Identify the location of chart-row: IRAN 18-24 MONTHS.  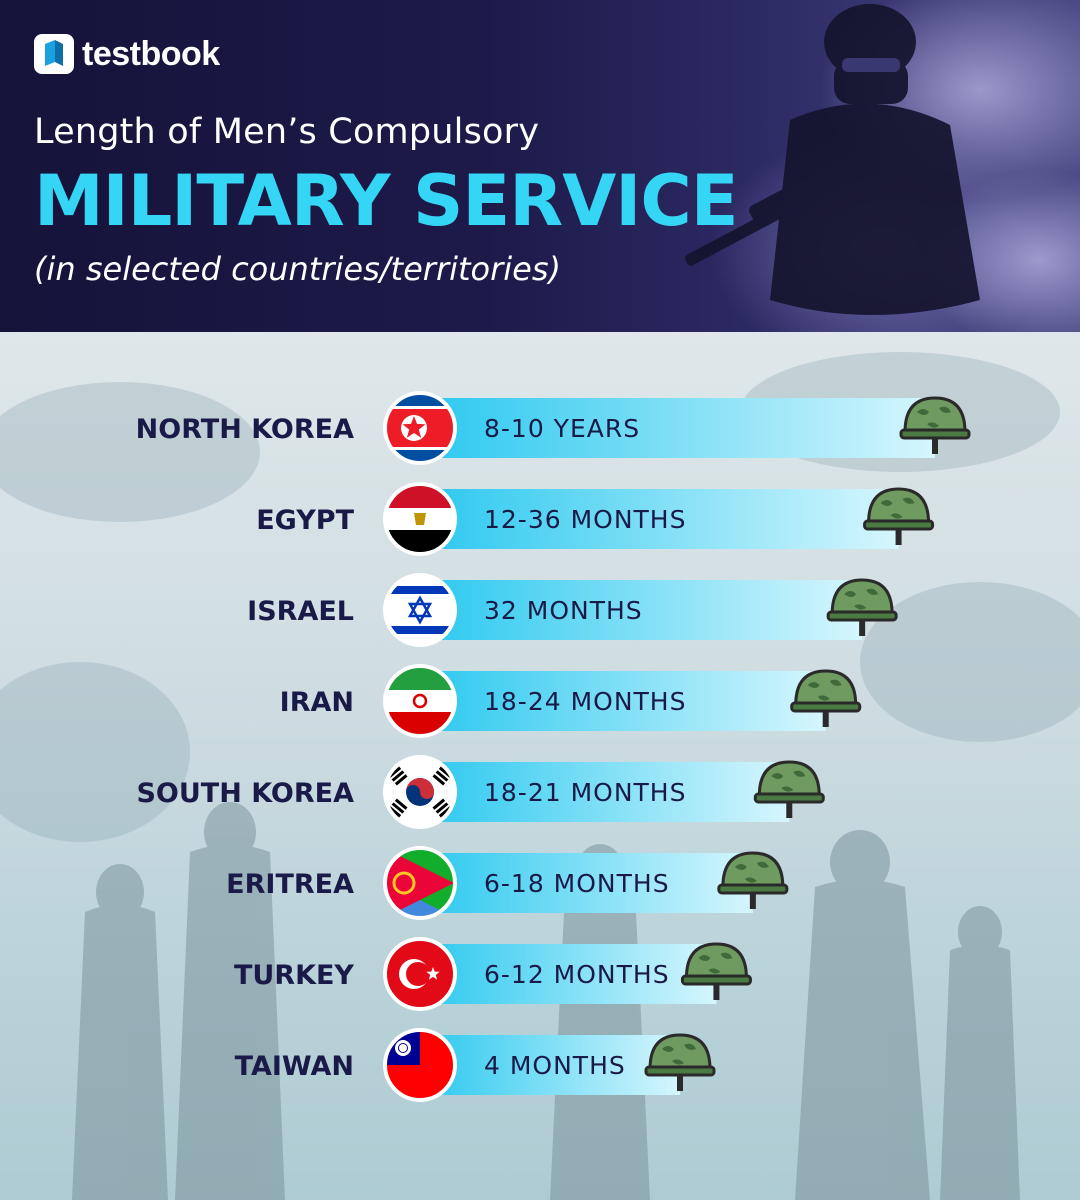
(571, 701).